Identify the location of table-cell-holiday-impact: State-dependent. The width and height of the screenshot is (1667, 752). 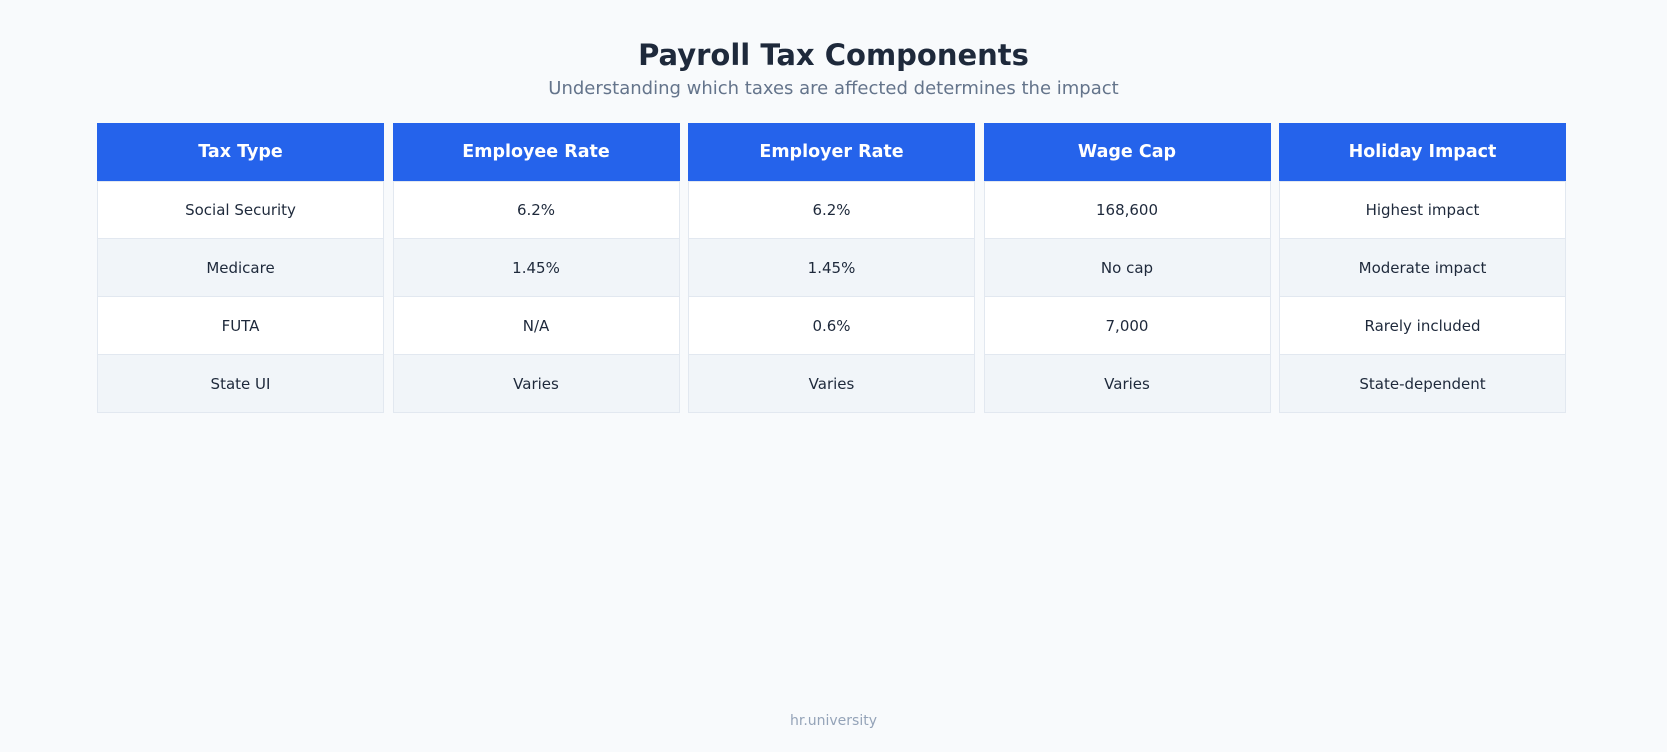
(1422, 383).